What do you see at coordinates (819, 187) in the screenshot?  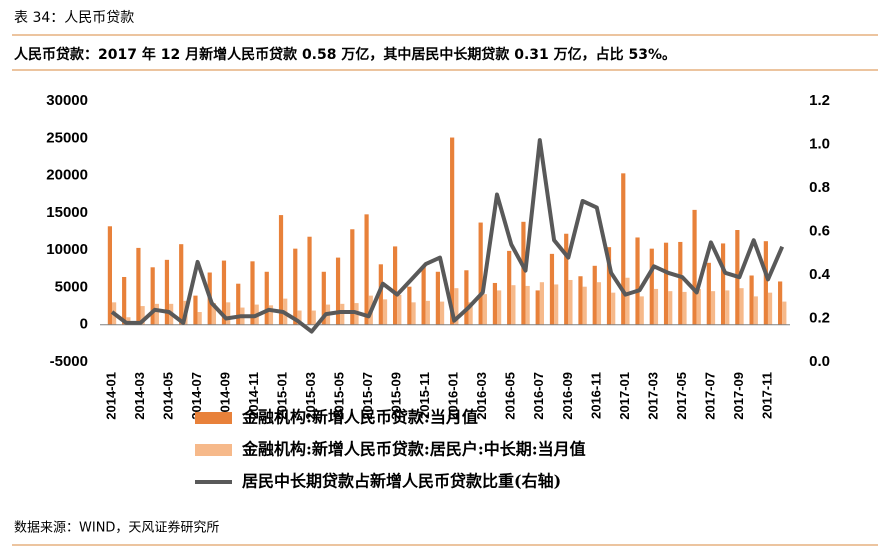 I see `y2-tick-label: 0.8` at bounding box center [819, 187].